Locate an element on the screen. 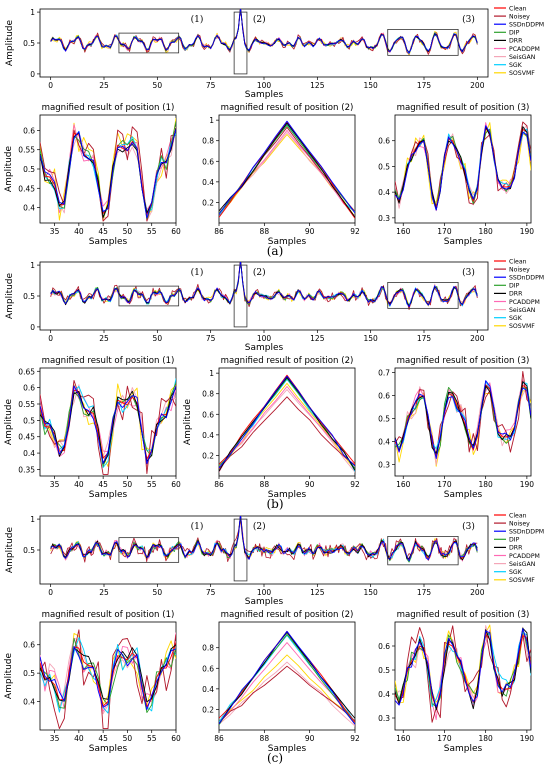 Image resolution: width=550 pixels, height=770 pixels. subplot-title: magnified result of position (2) is located at coordinates (287, 108).